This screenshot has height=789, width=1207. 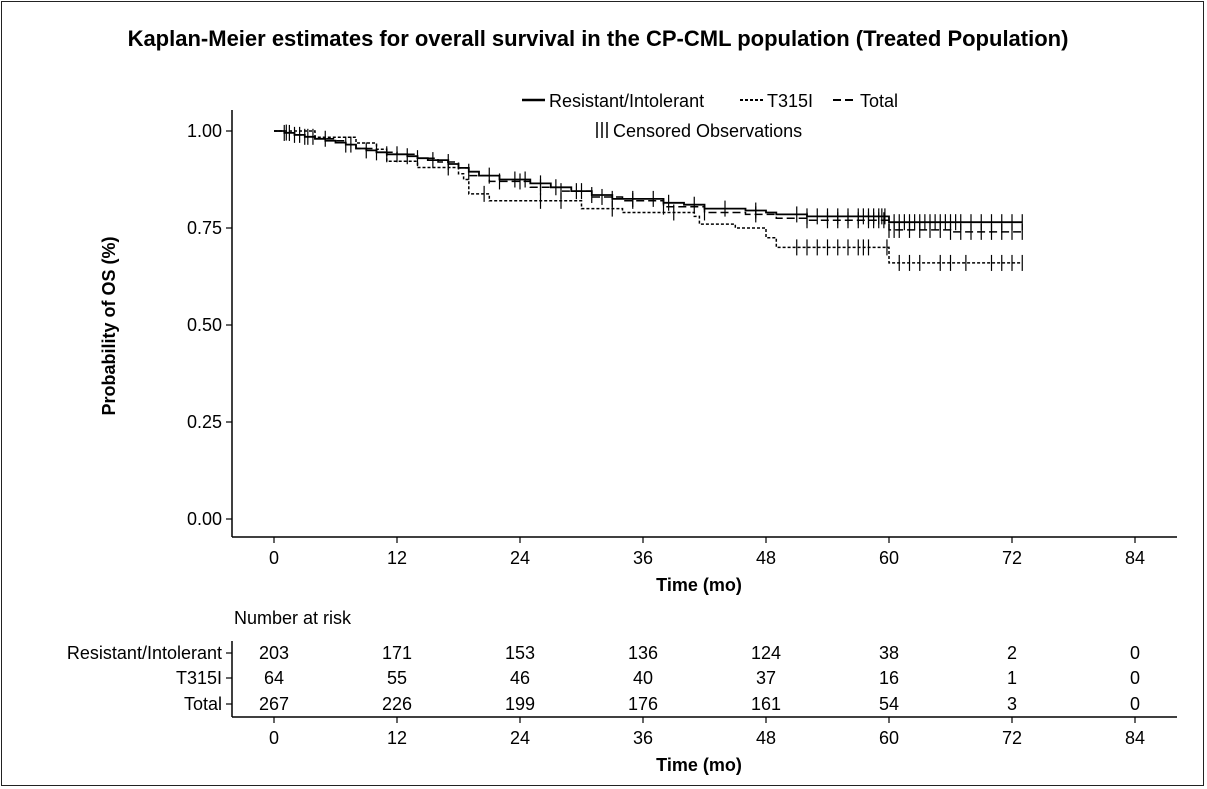 What do you see at coordinates (766, 704) in the screenshot?
I see `risk-cell: 161` at bounding box center [766, 704].